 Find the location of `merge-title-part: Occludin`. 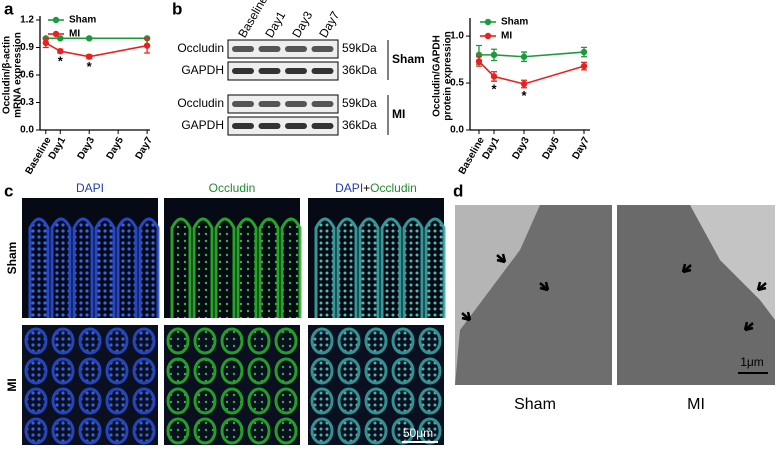

merge-title-part: Occludin is located at coordinates (393, 188).